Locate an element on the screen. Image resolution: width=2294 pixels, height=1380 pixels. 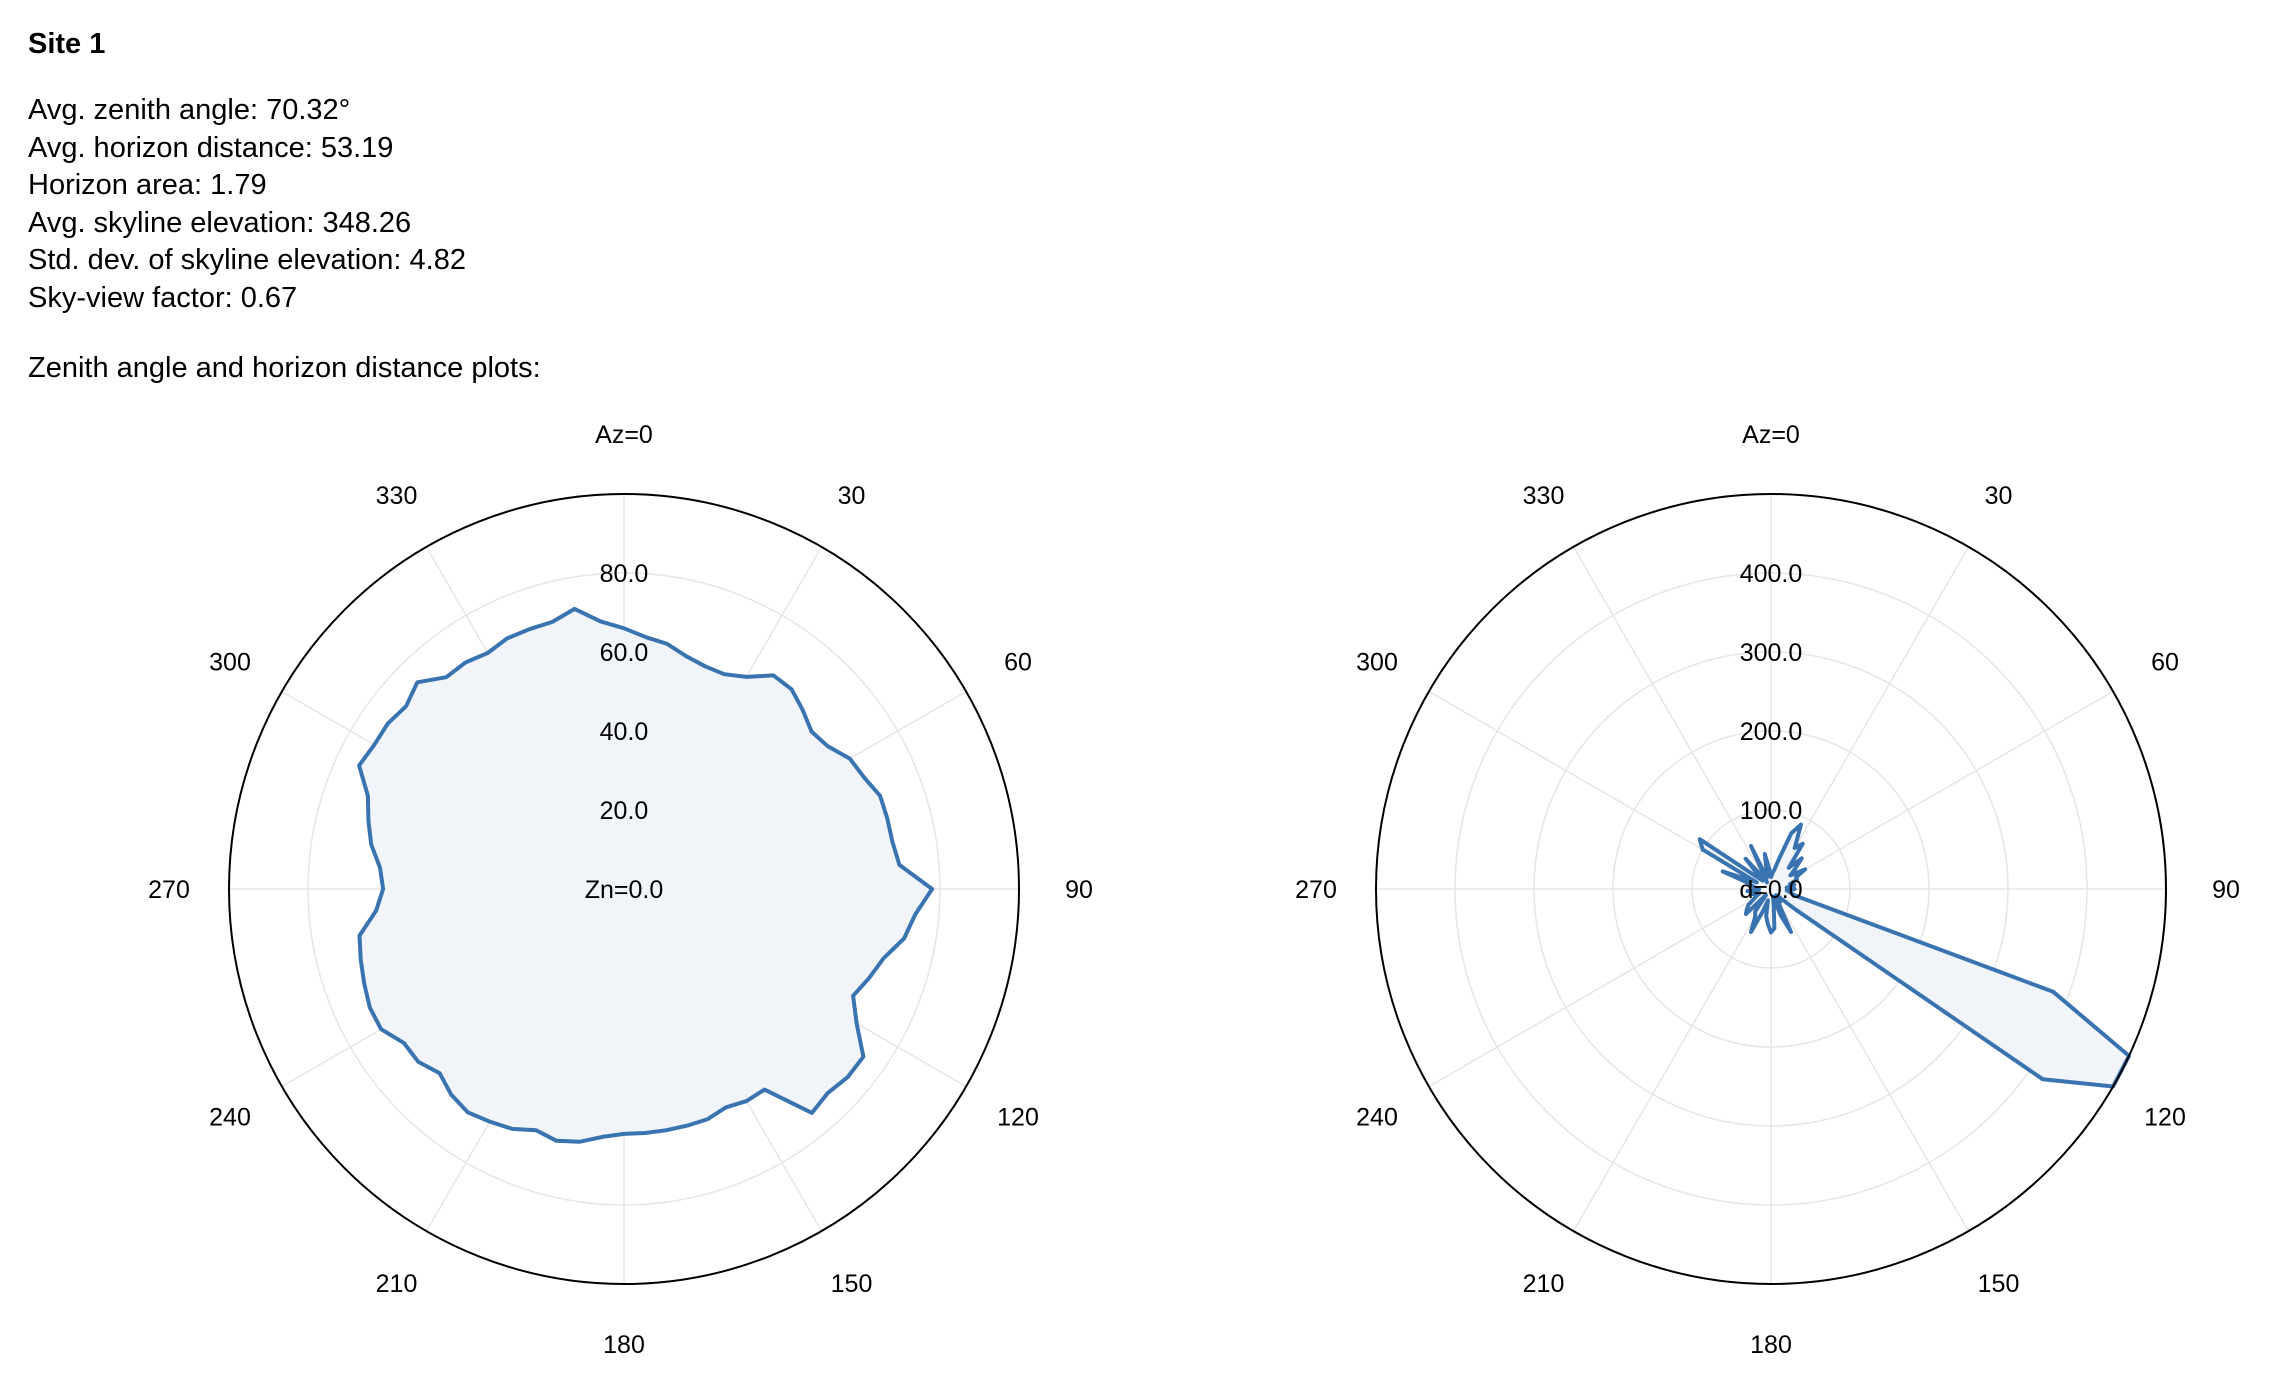
stat-avg-zenith-angle: Avg. zenith angle: 70.32° is located at coordinates (189, 110).